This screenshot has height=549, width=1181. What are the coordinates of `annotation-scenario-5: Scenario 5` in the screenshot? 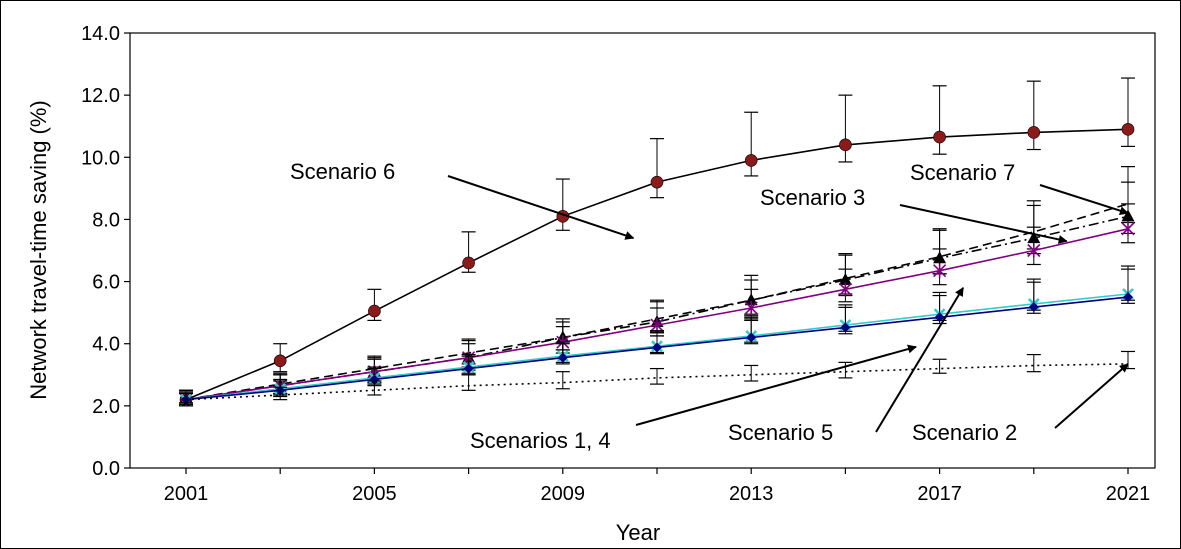 It's located at (846, 366).